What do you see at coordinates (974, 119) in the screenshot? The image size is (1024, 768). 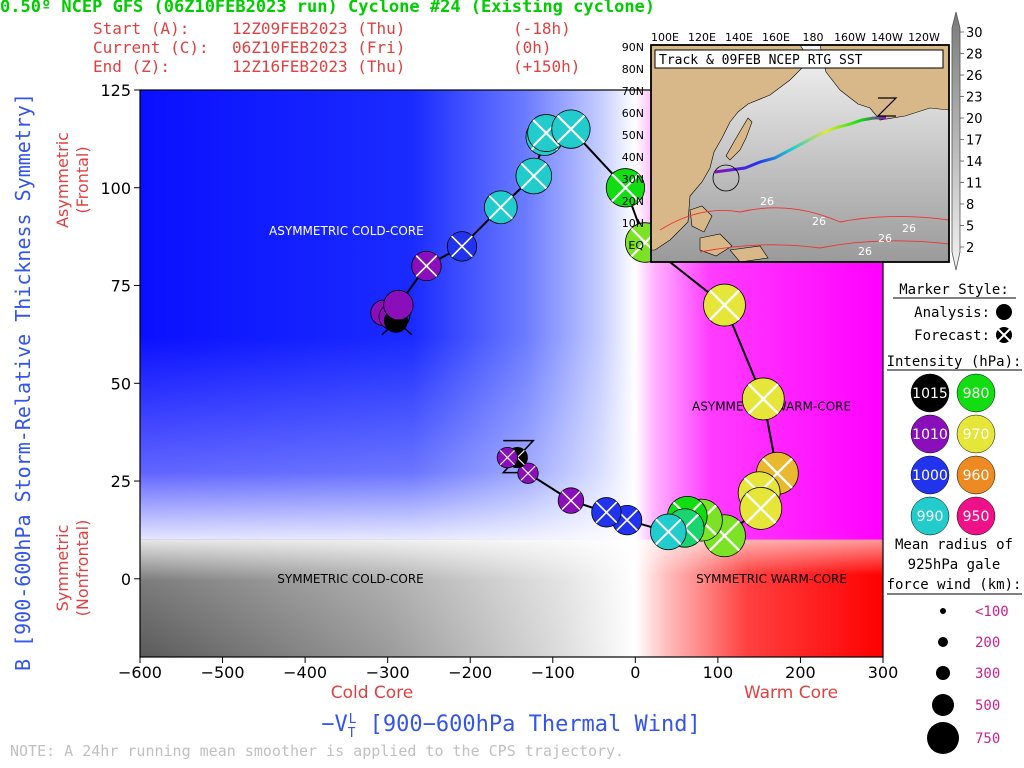 I see `colorbar-label: 20` at bounding box center [974, 119].